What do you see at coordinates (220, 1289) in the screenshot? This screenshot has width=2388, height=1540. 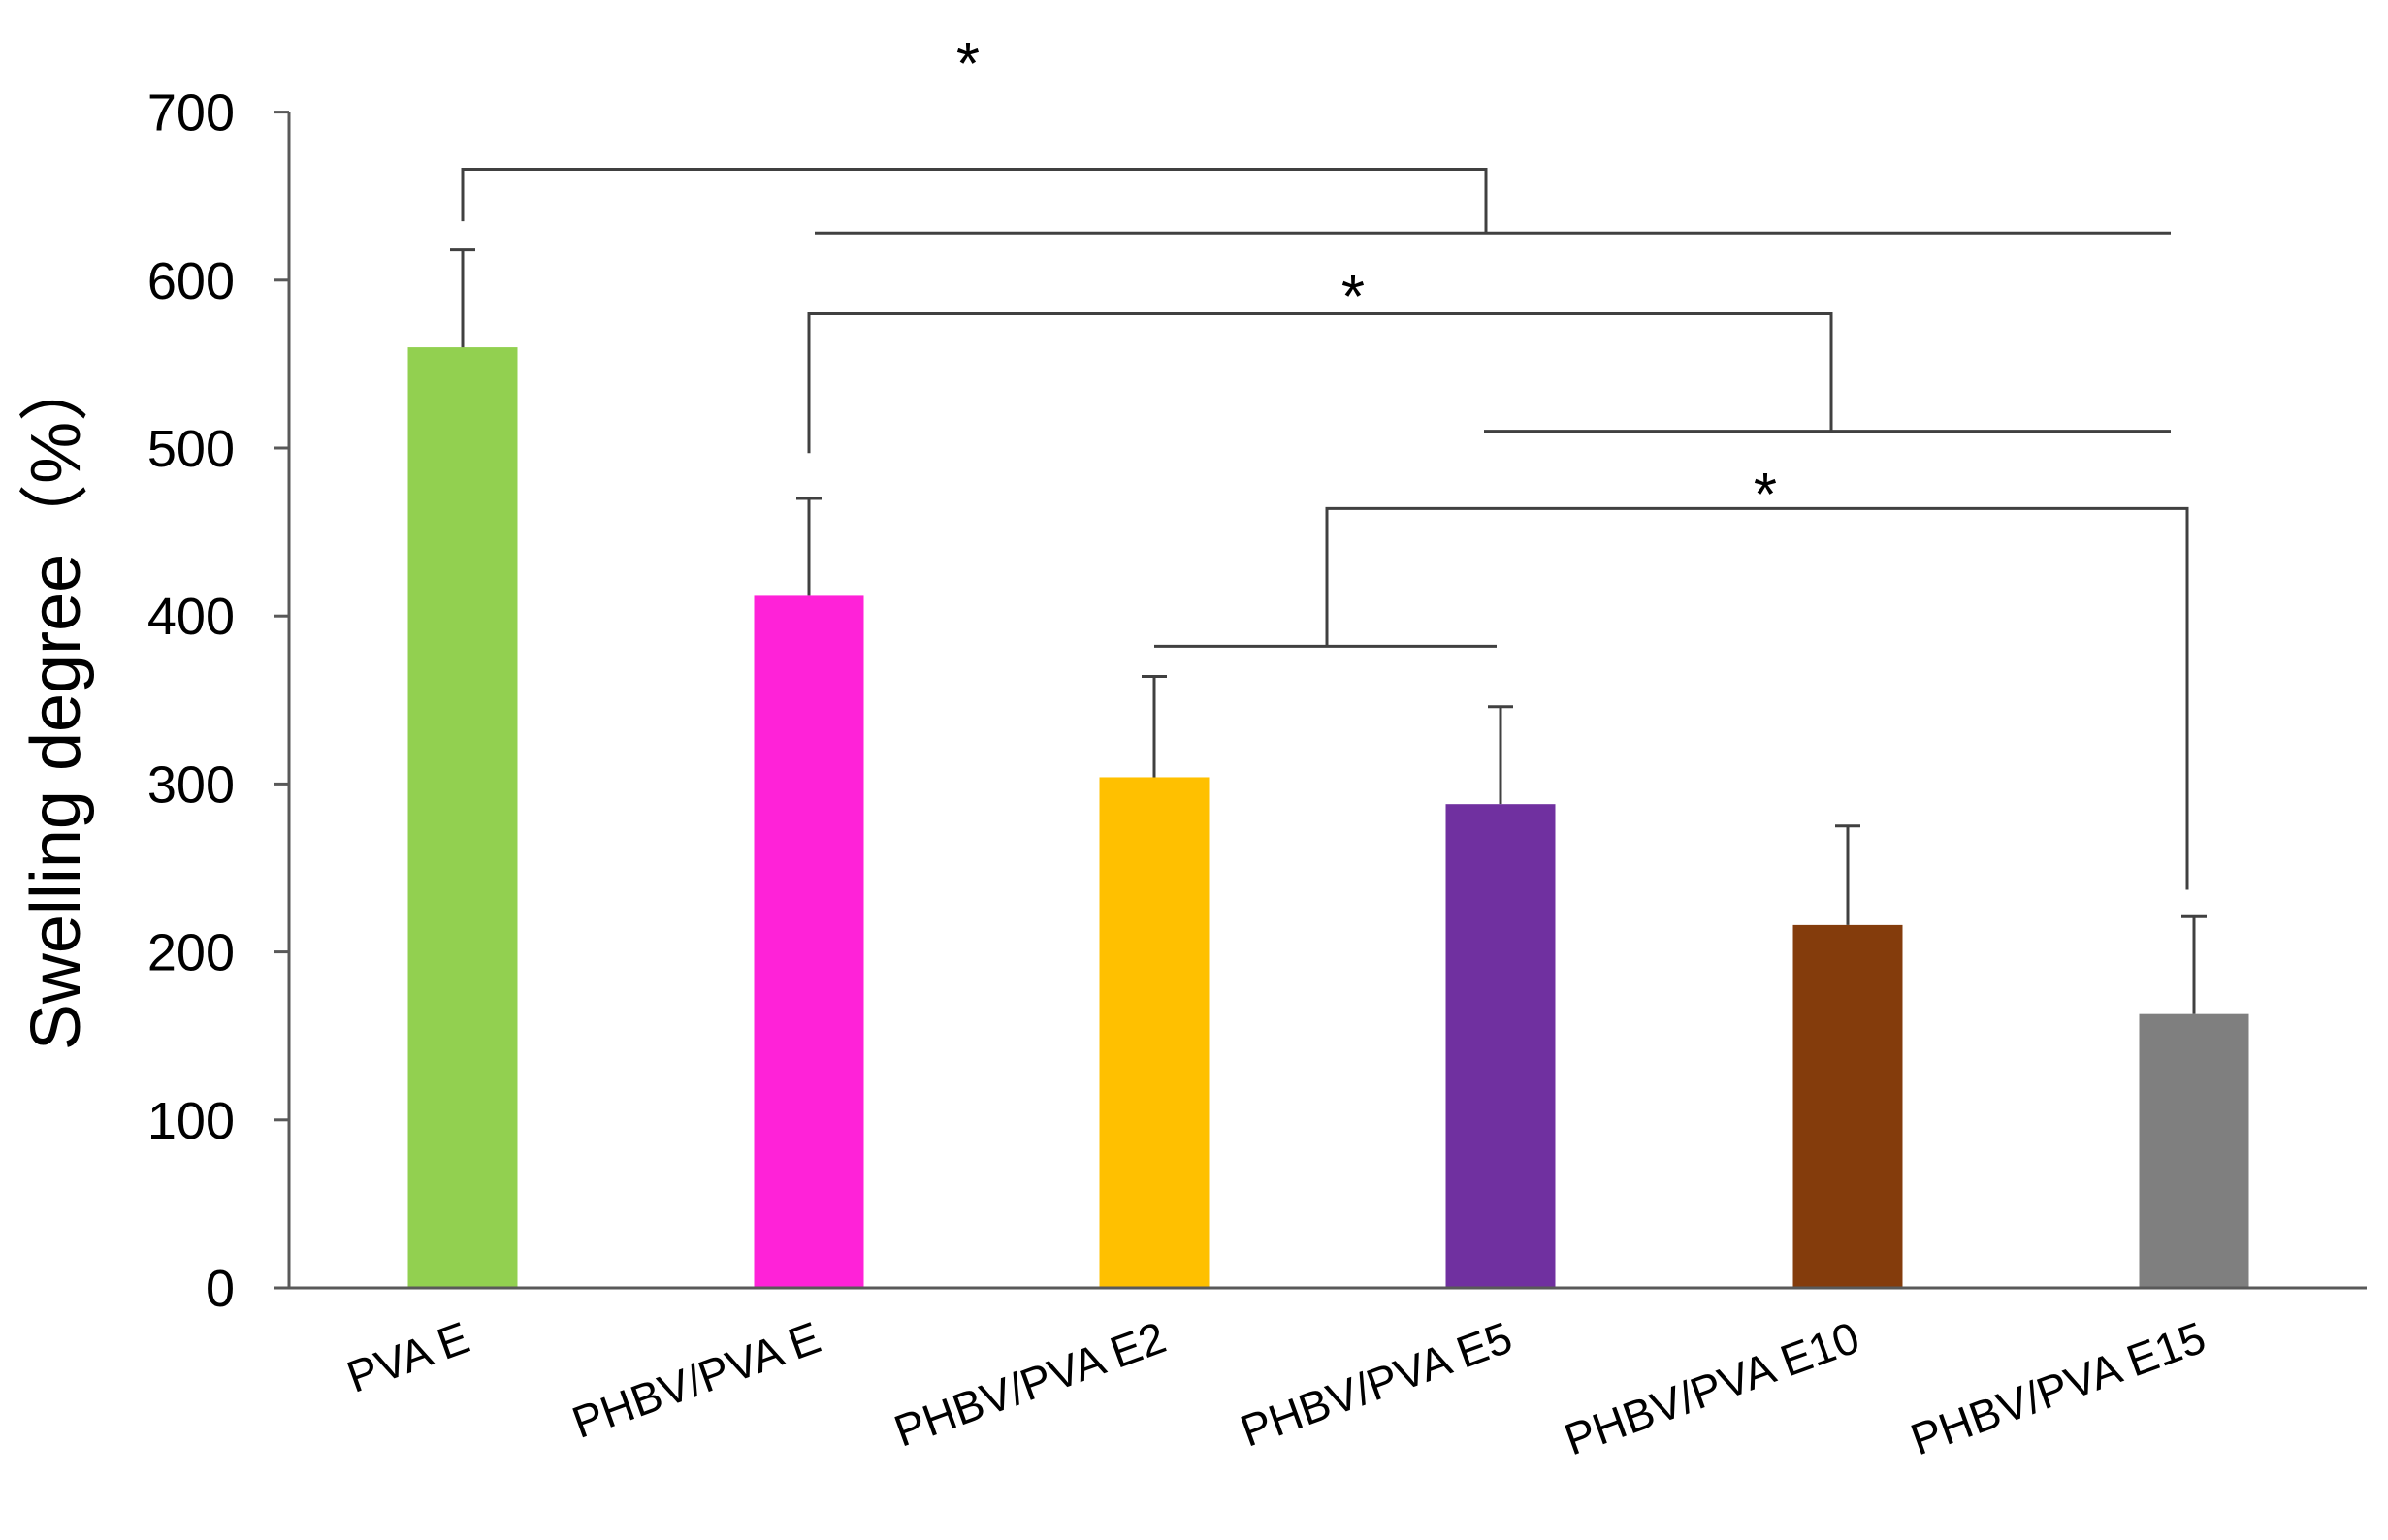 I see `y-tick-label: 0` at bounding box center [220, 1289].